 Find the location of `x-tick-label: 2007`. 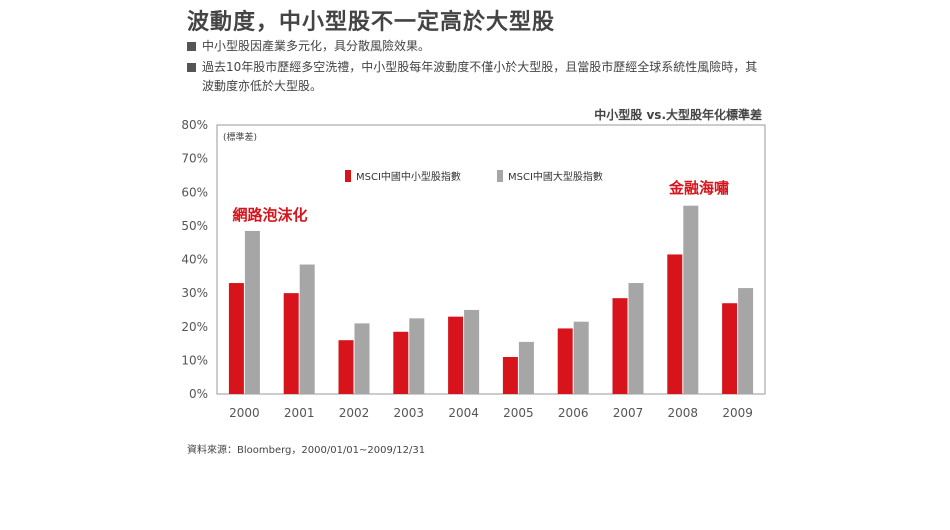

x-tick-label: 2007 is located at coordinates (628, 413).